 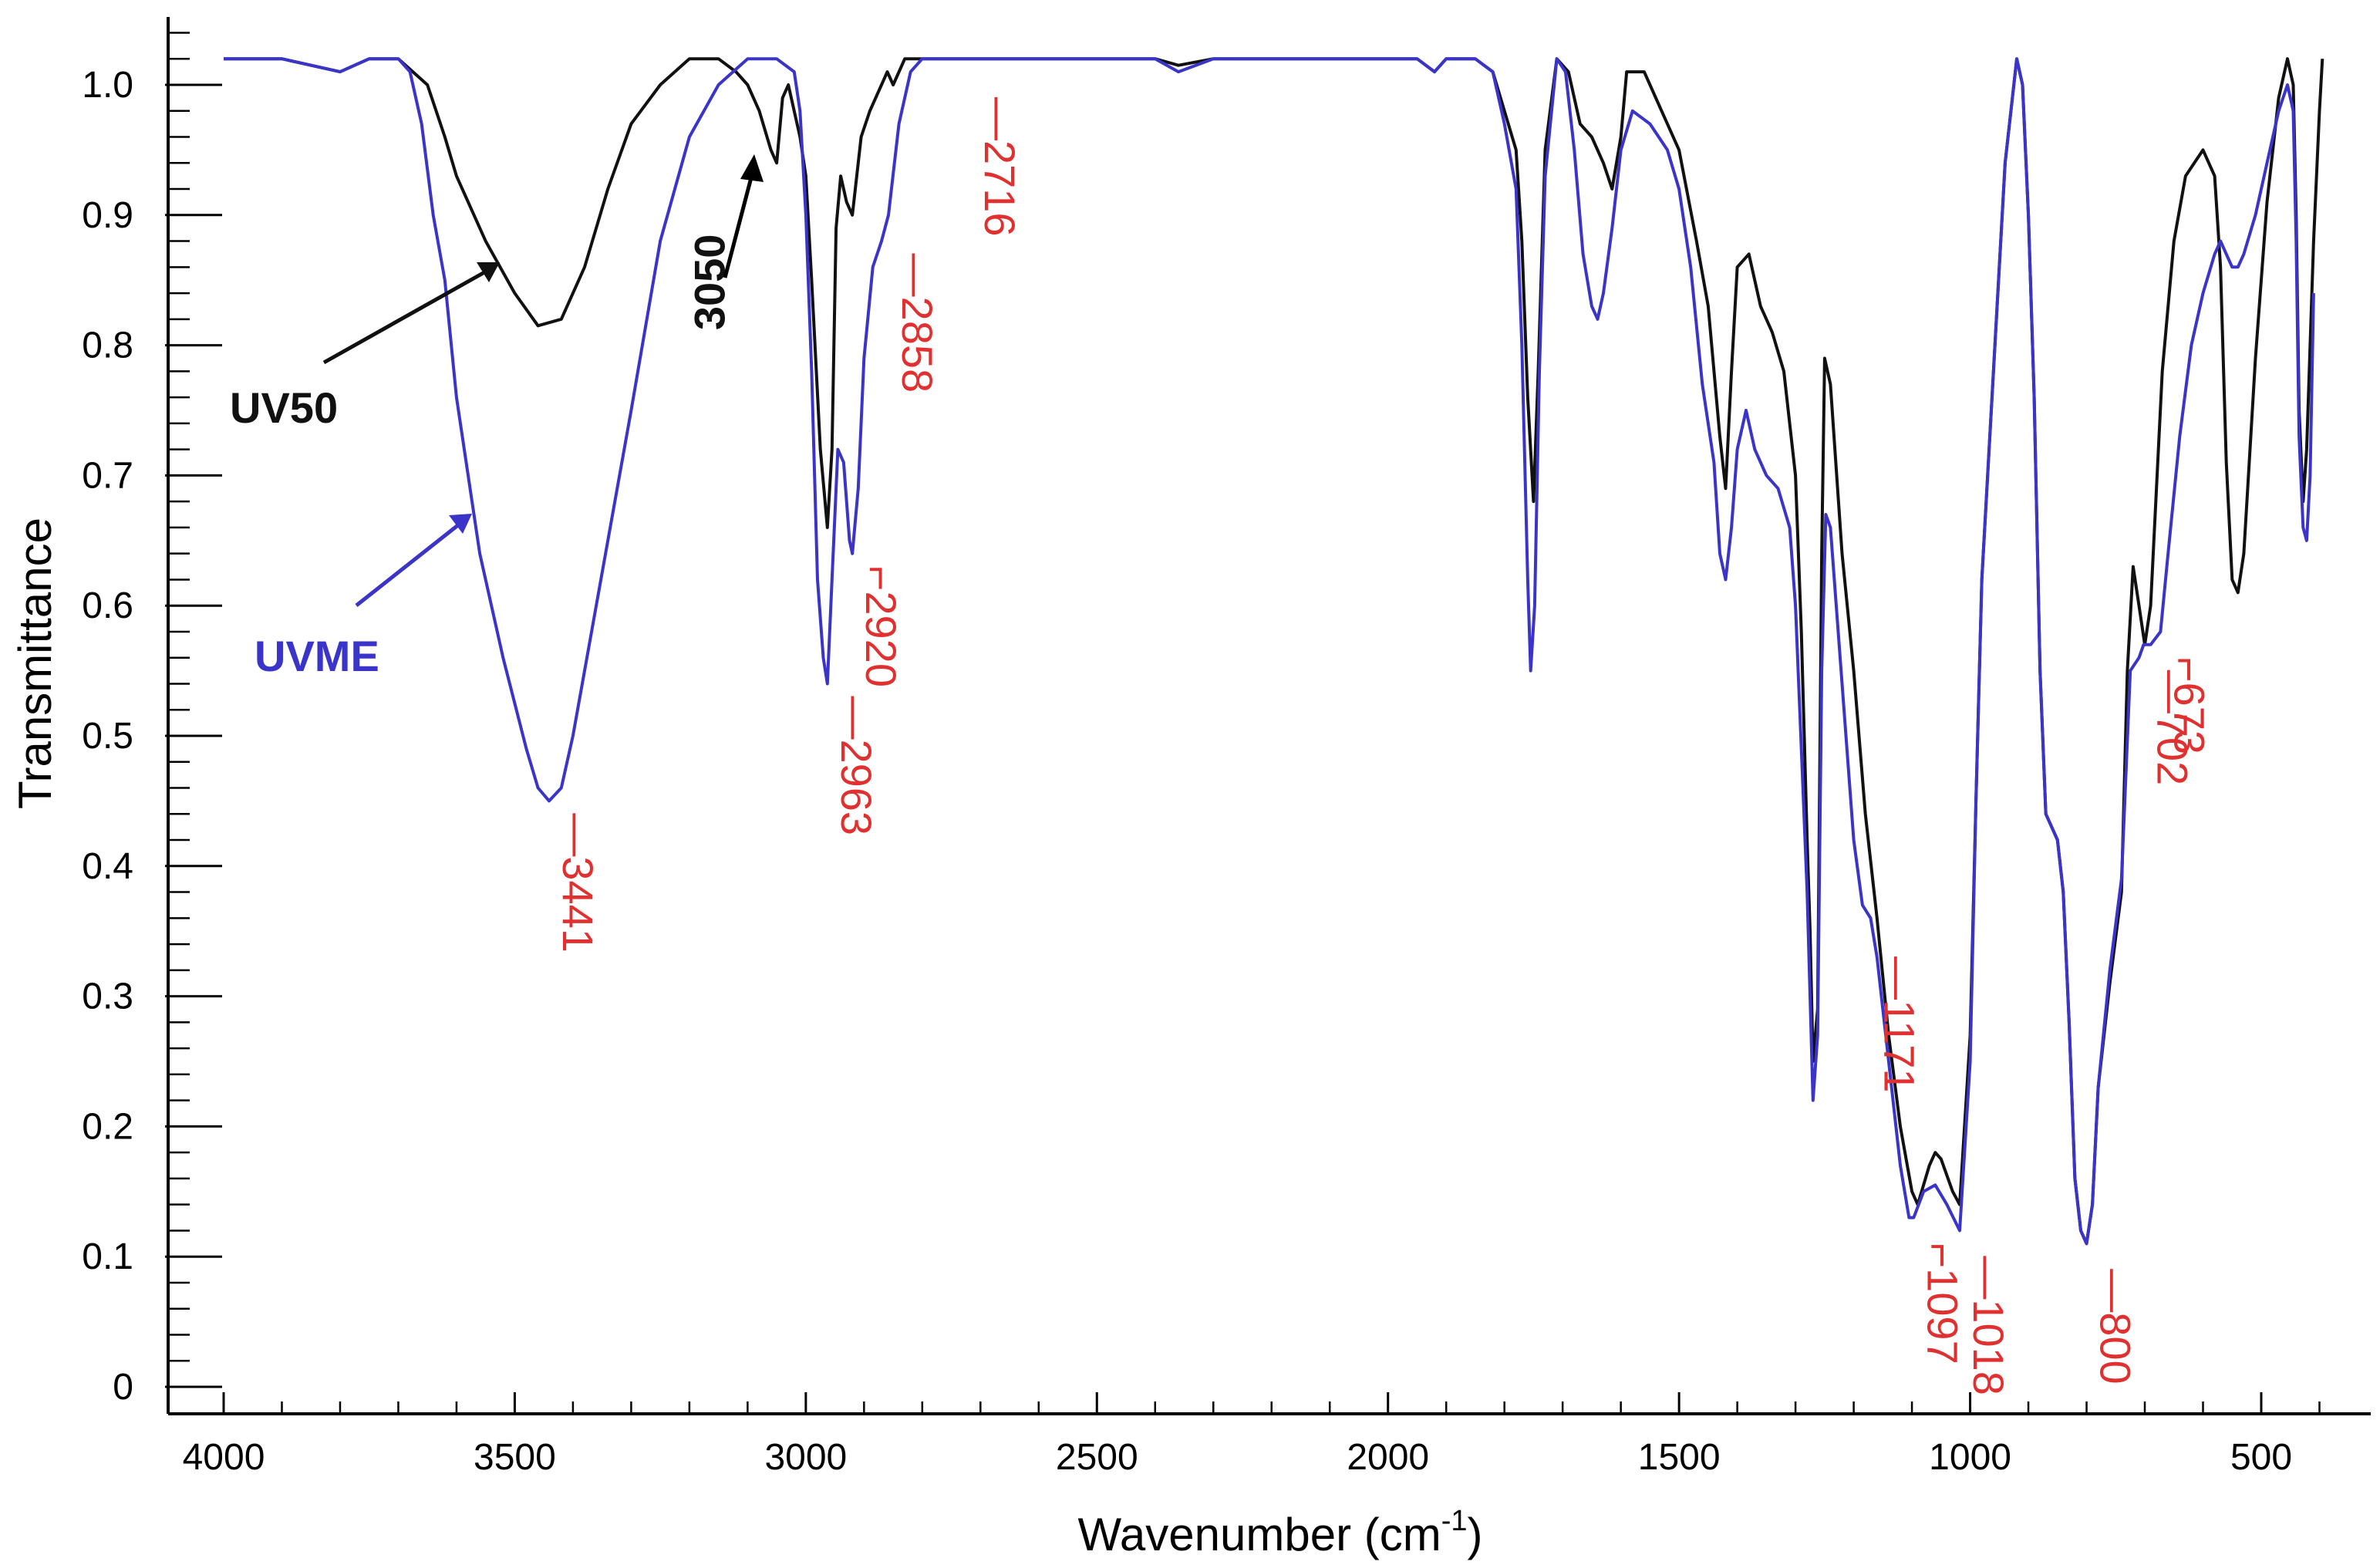 I want to click on y-tick-label: 0.8, so click(x=108, y=346).